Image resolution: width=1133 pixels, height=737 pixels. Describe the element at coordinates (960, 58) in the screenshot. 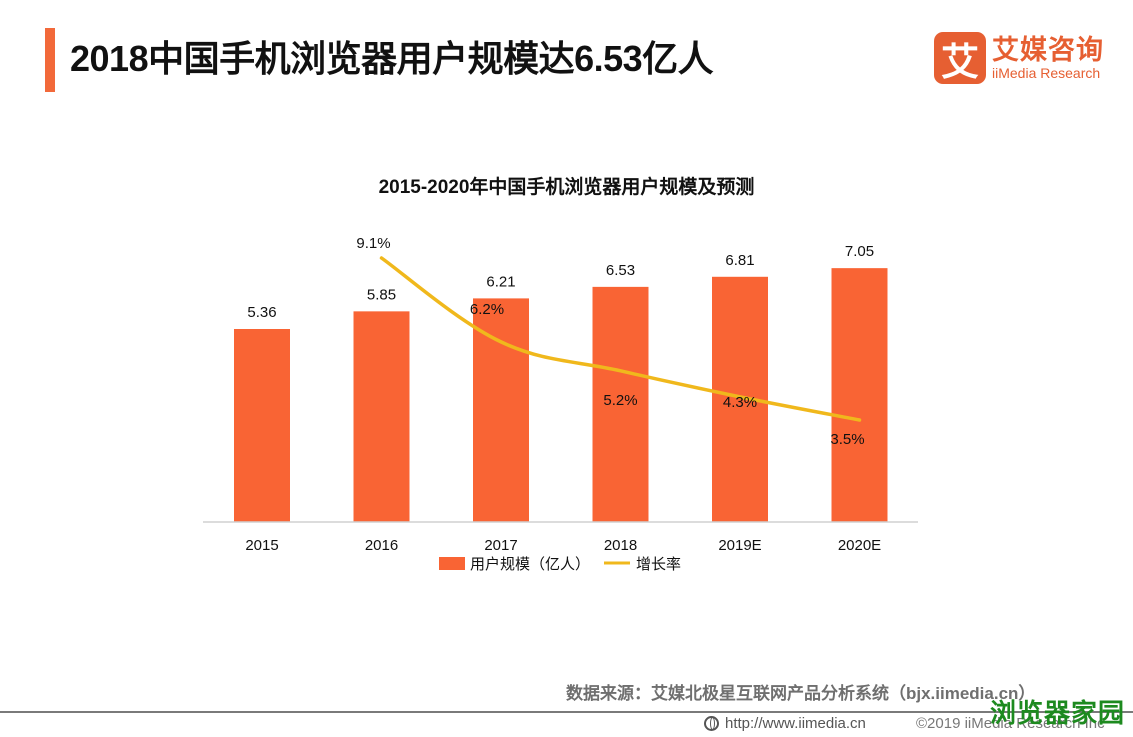

I see `logo-mark-icon: 艾` at that location.